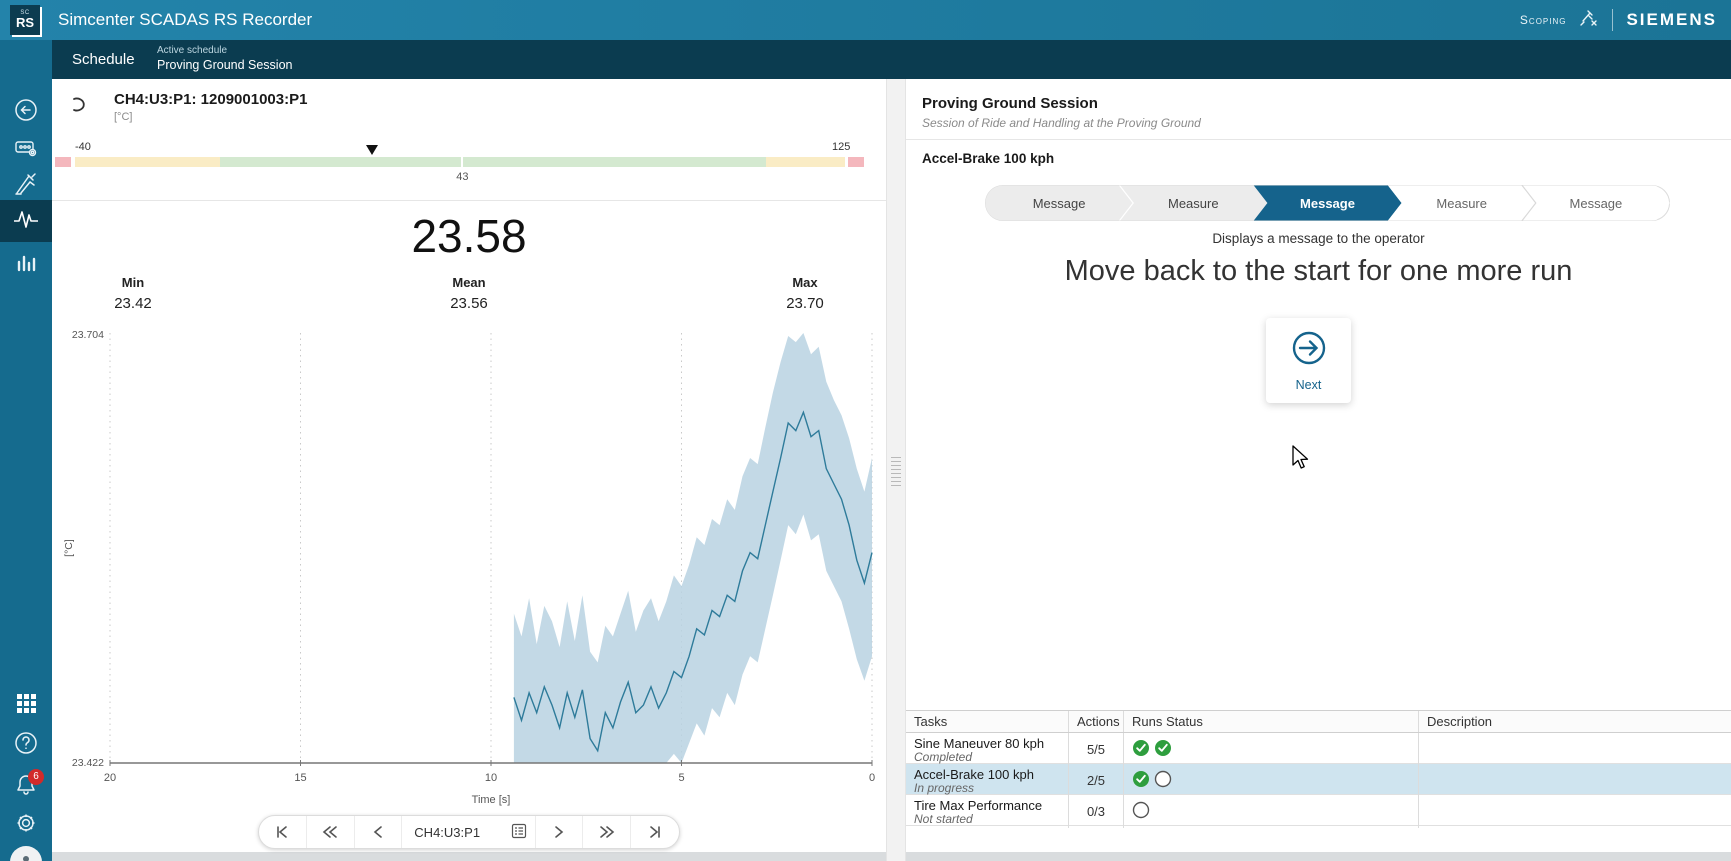 This screenshot has width=1731, height=861. What do you see at coordinates (331, 832) in the screenshot?
I see `fast-backward-button` at bounding box center [331, 832].